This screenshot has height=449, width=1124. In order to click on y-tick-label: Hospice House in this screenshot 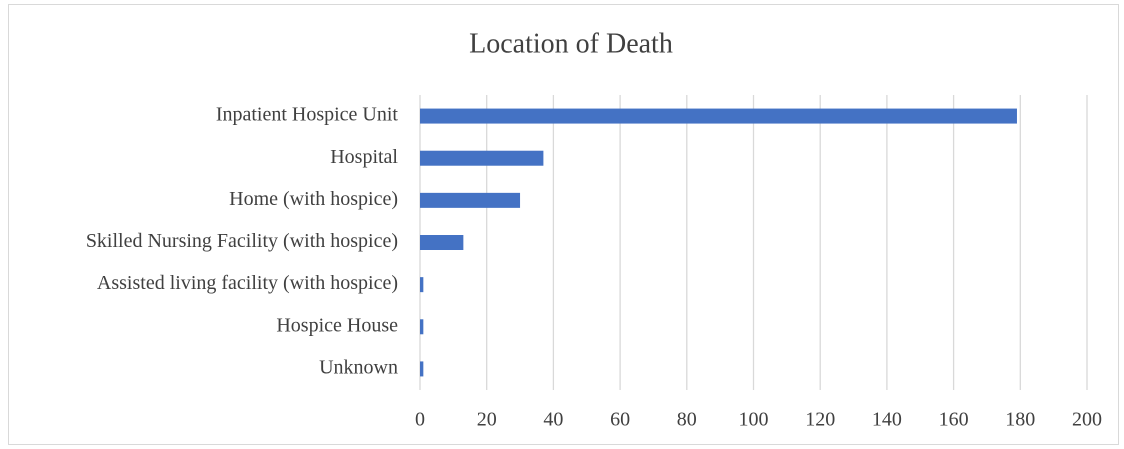, I will do `click(337, 325)`.